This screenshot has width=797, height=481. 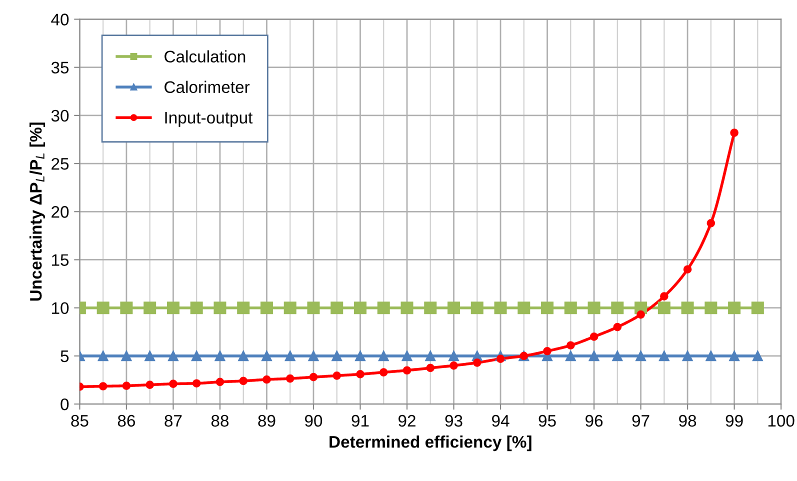 I want to click on x-tick-label: 99, so click(x=734, y=420).